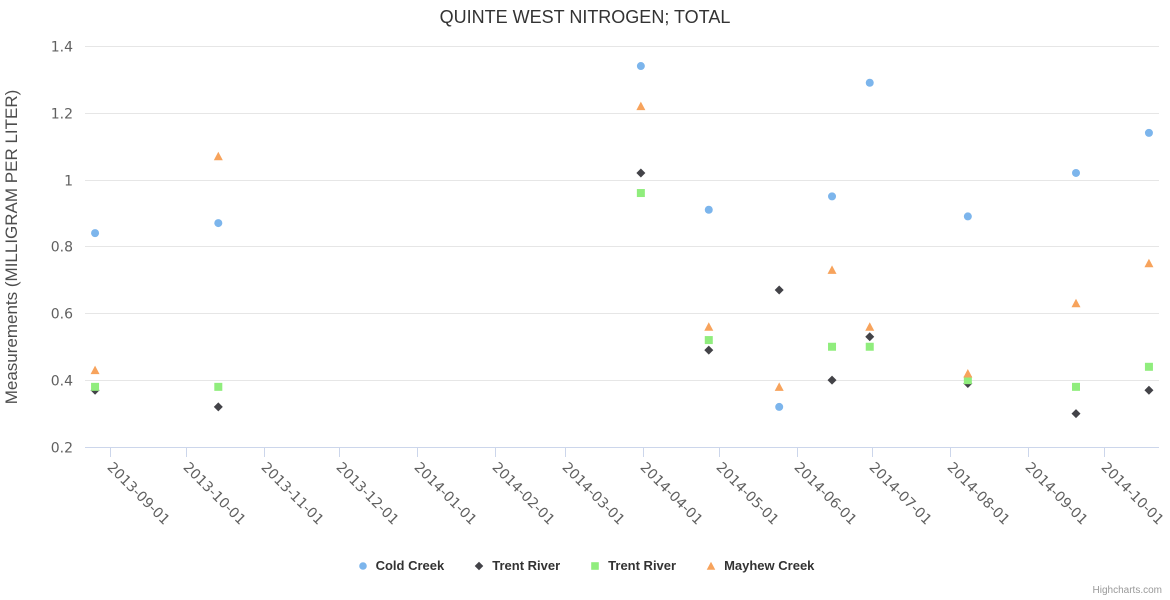  Describe the element at coordinates (68, 182) in the screenshot. I see `y-axis-label: 1` at that location.